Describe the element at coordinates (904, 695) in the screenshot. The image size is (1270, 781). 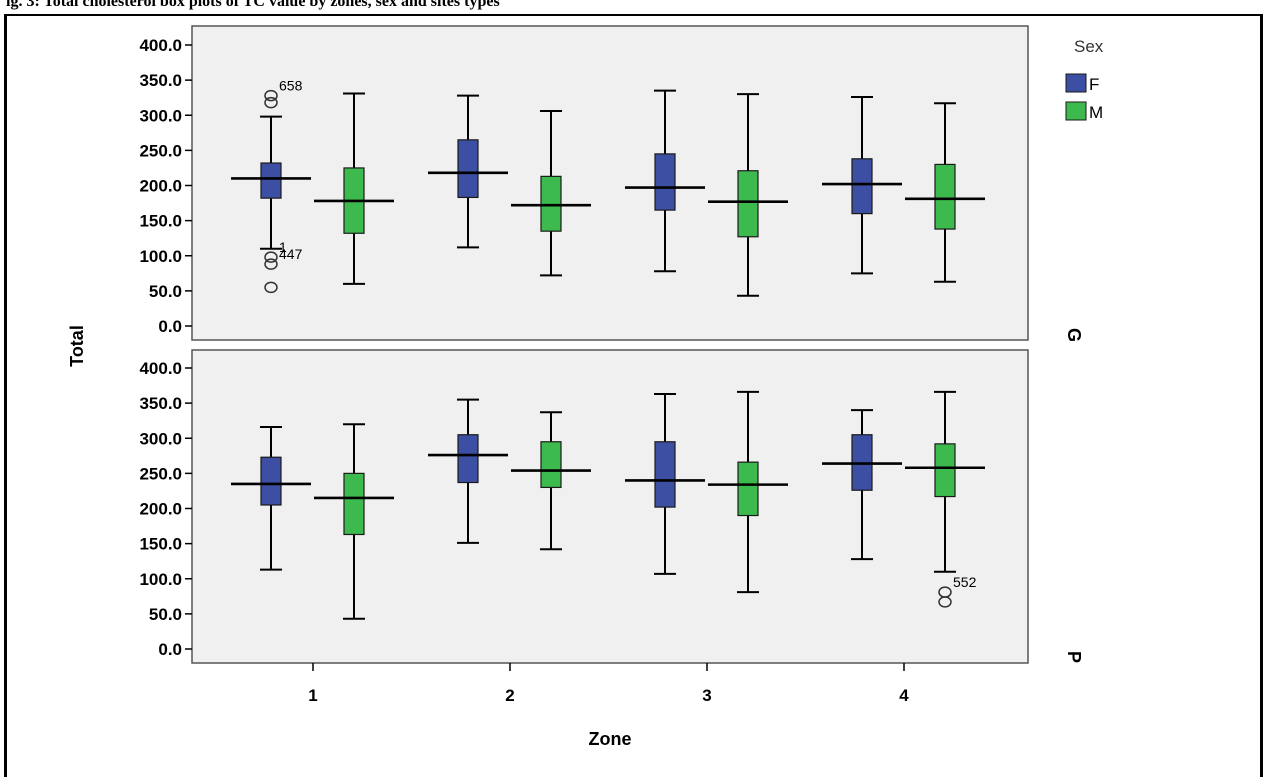
I see `x-tick-label: 4` at that location.